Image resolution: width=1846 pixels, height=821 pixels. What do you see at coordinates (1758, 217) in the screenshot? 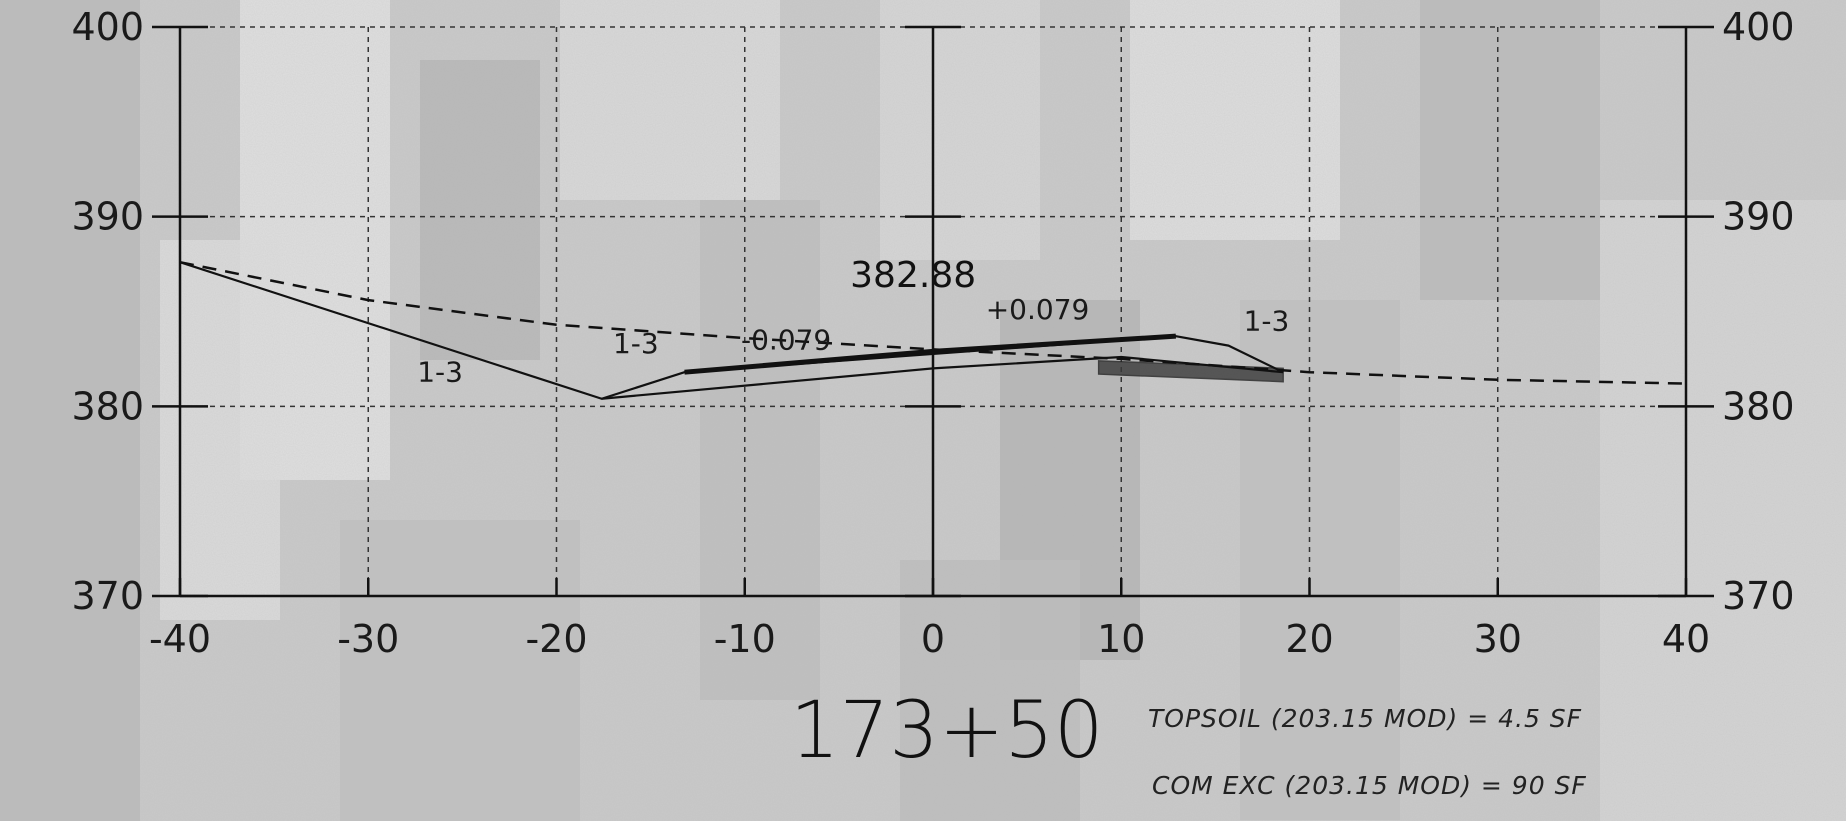
I see `y-tick-label-right: 390` at bounding box center [1758, 217].